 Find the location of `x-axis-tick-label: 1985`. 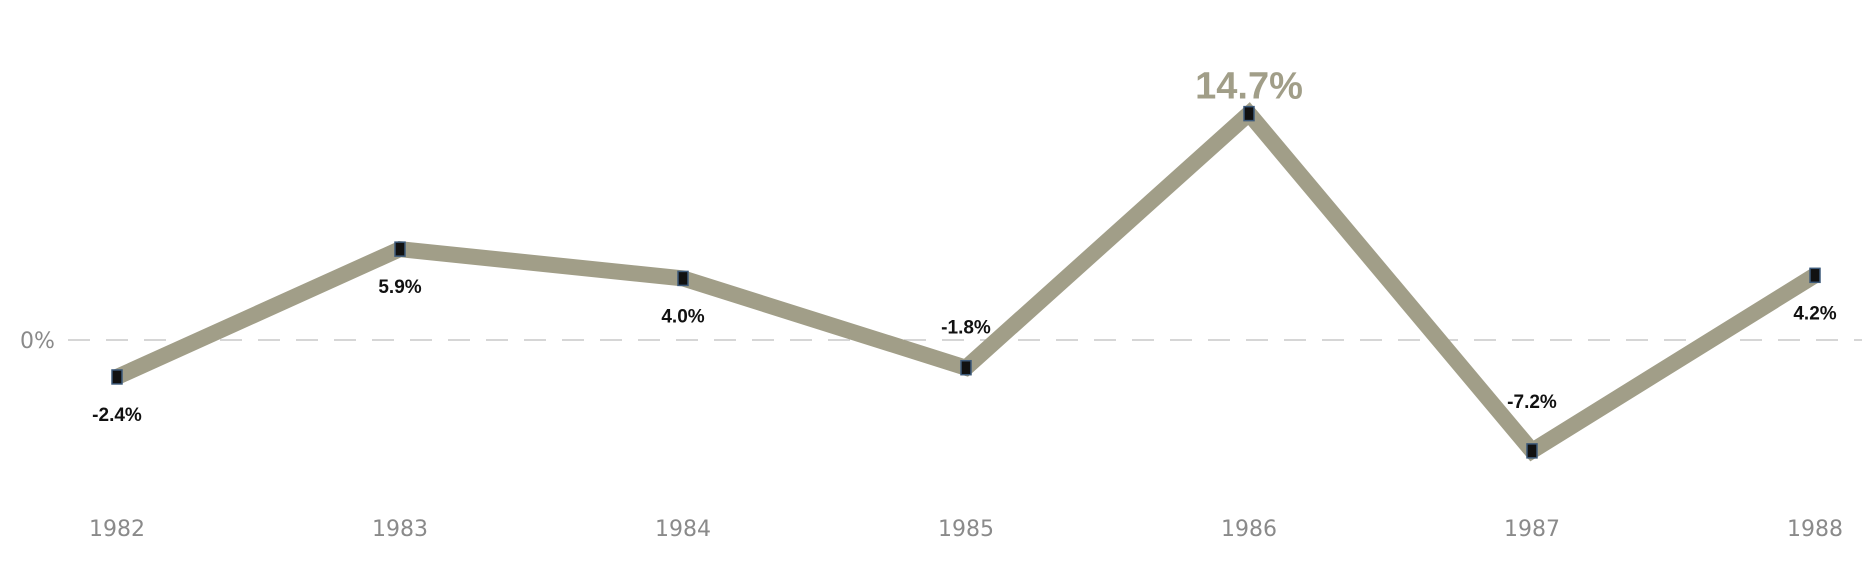

x-axis-tick-label: 1985 is located at coordinates (966, 529).